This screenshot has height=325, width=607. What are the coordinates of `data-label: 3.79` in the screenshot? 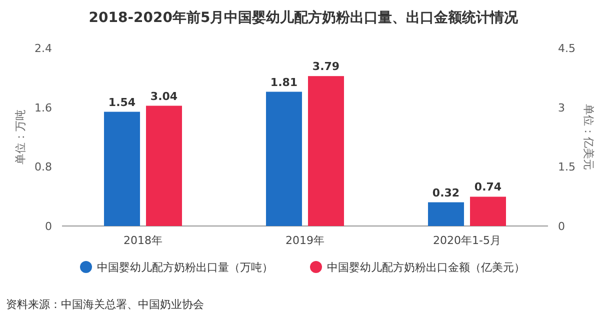 It's located at (326, 67).